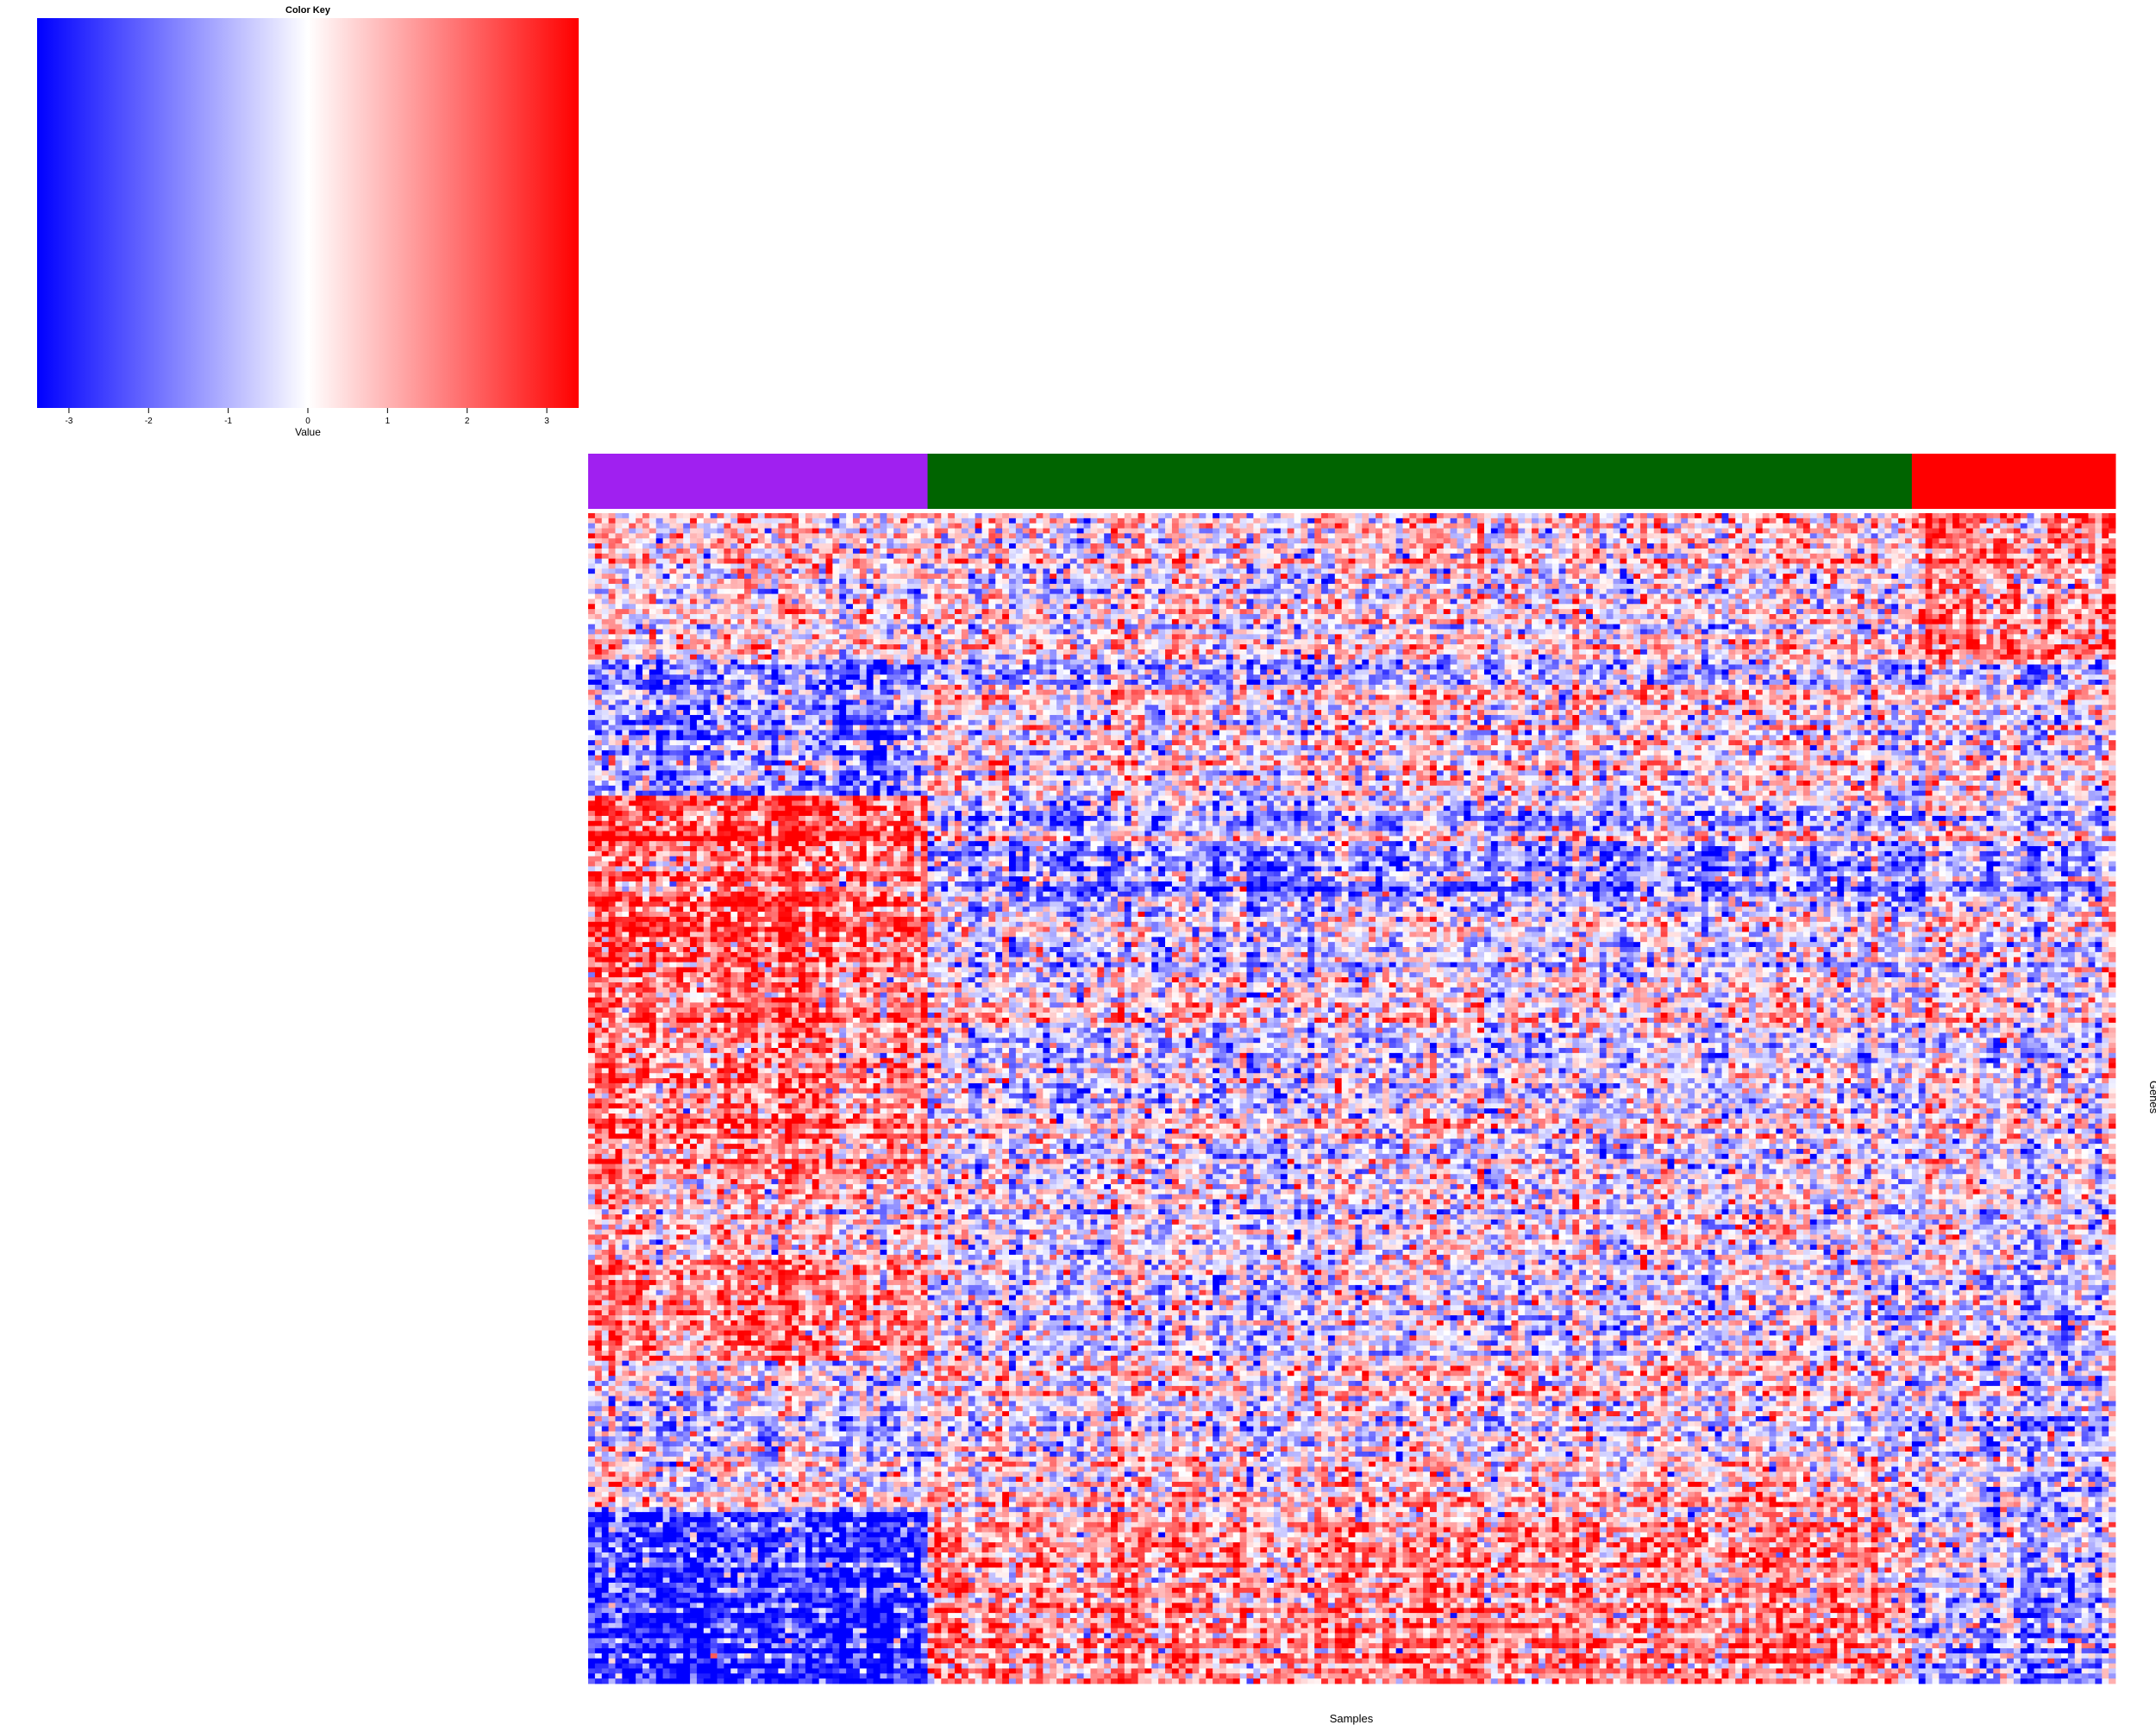 The height and width of the screenshot is (1725, 2156). Describe the element at coordinates (467, 422) in the screenshot. I see `color-key-tick-label: 2` at that location.